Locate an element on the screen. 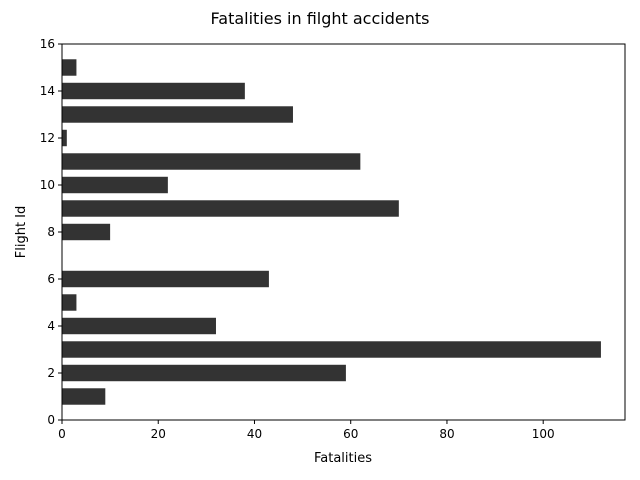 The image size is (640, 480). y-tick-label: 8 is located at coordinates (51, 232).